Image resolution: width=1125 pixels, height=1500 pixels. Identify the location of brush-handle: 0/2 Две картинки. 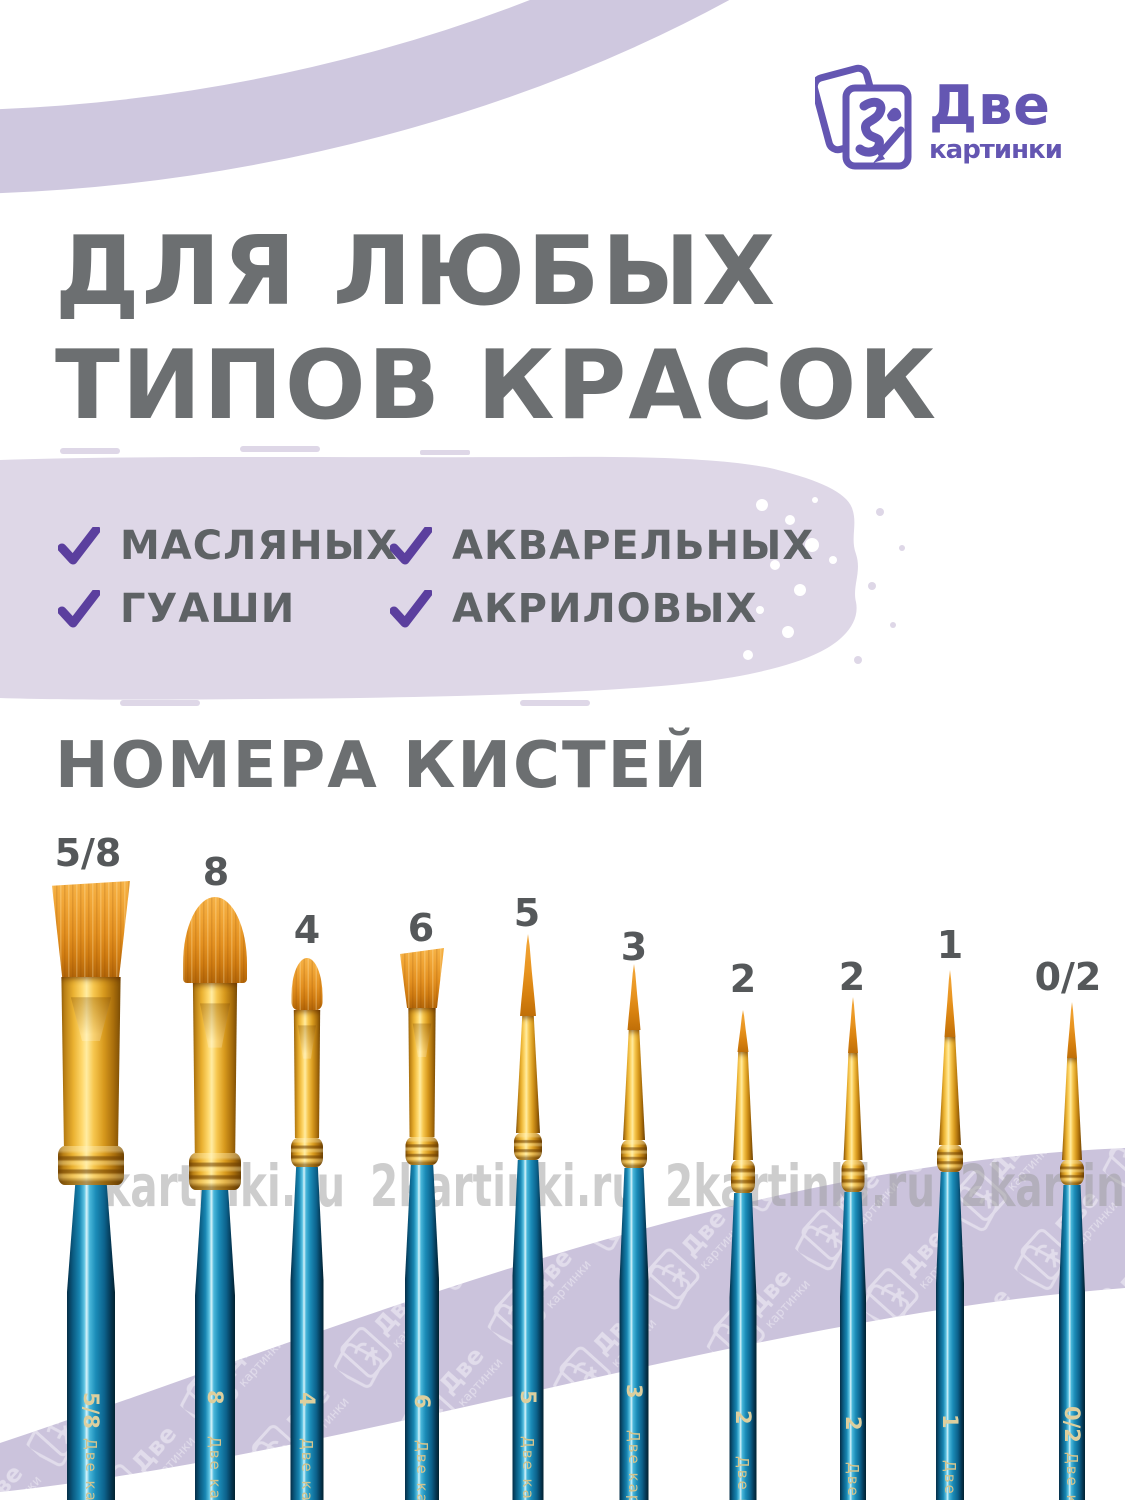
(1072, 1342).